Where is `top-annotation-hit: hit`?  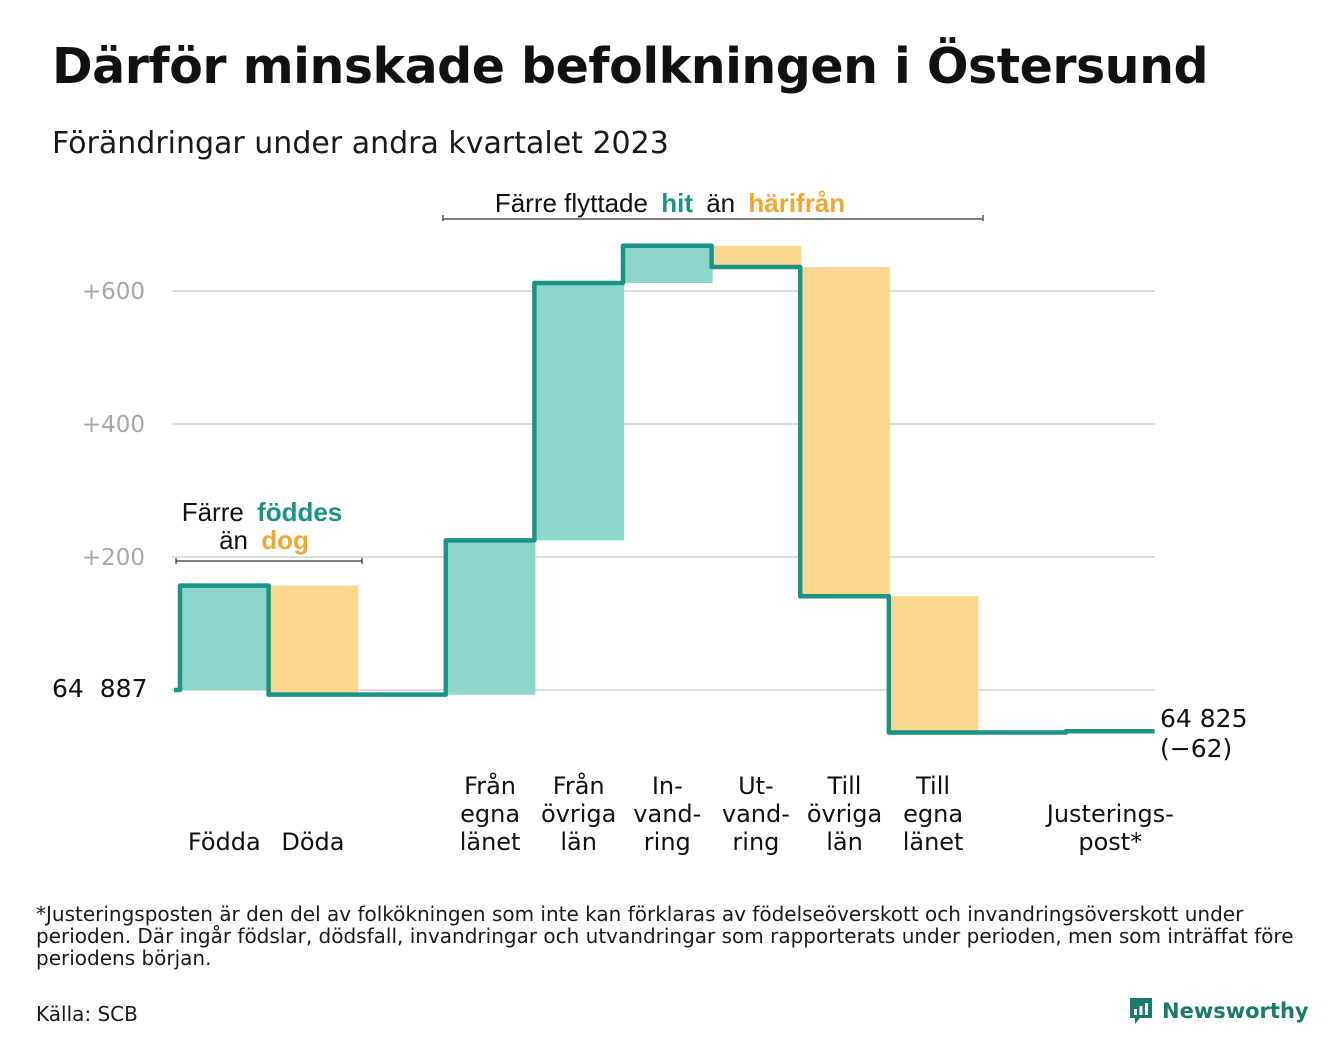
top-annotation-hit: hit is located at coordinates (677, 203).